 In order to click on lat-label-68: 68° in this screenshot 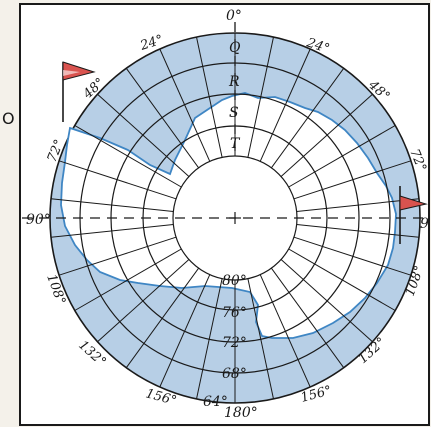, I will do `click(234, 374)`.